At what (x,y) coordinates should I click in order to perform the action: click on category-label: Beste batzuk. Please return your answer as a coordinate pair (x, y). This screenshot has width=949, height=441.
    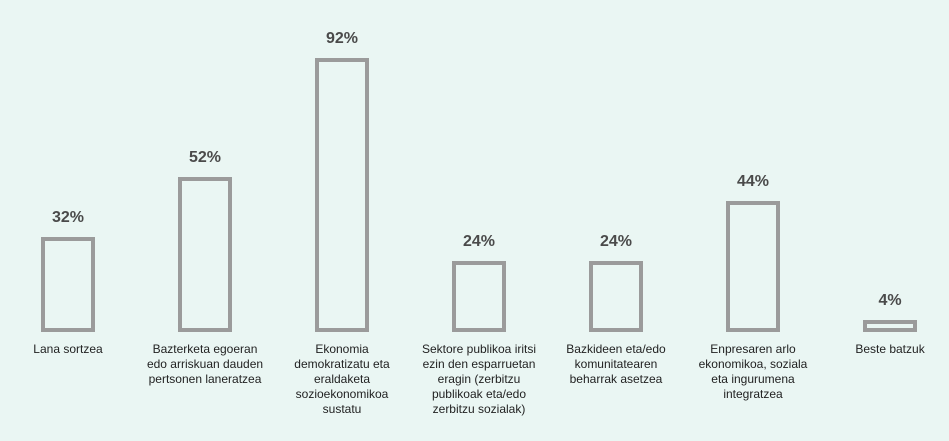
    Looking at the image, I should click on (890, 349).